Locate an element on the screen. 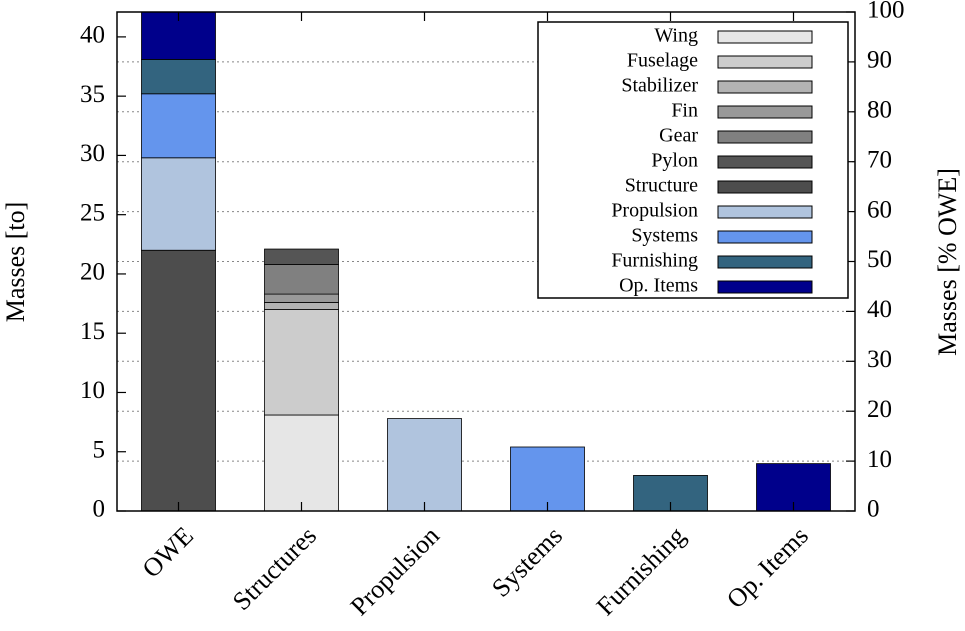  y-tick-label: 25 is located at coordinates (92, 212).